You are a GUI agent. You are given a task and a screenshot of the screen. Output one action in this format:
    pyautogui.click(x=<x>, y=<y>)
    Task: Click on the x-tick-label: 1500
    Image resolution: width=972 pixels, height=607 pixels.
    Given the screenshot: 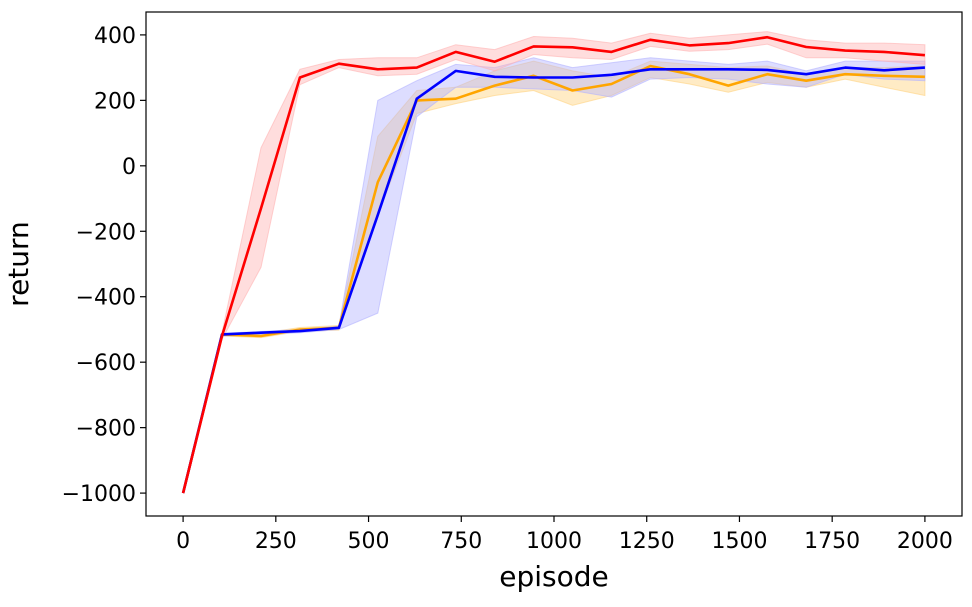 What is the action you would take?
    pyautogui.click(x=739, y=541)
    